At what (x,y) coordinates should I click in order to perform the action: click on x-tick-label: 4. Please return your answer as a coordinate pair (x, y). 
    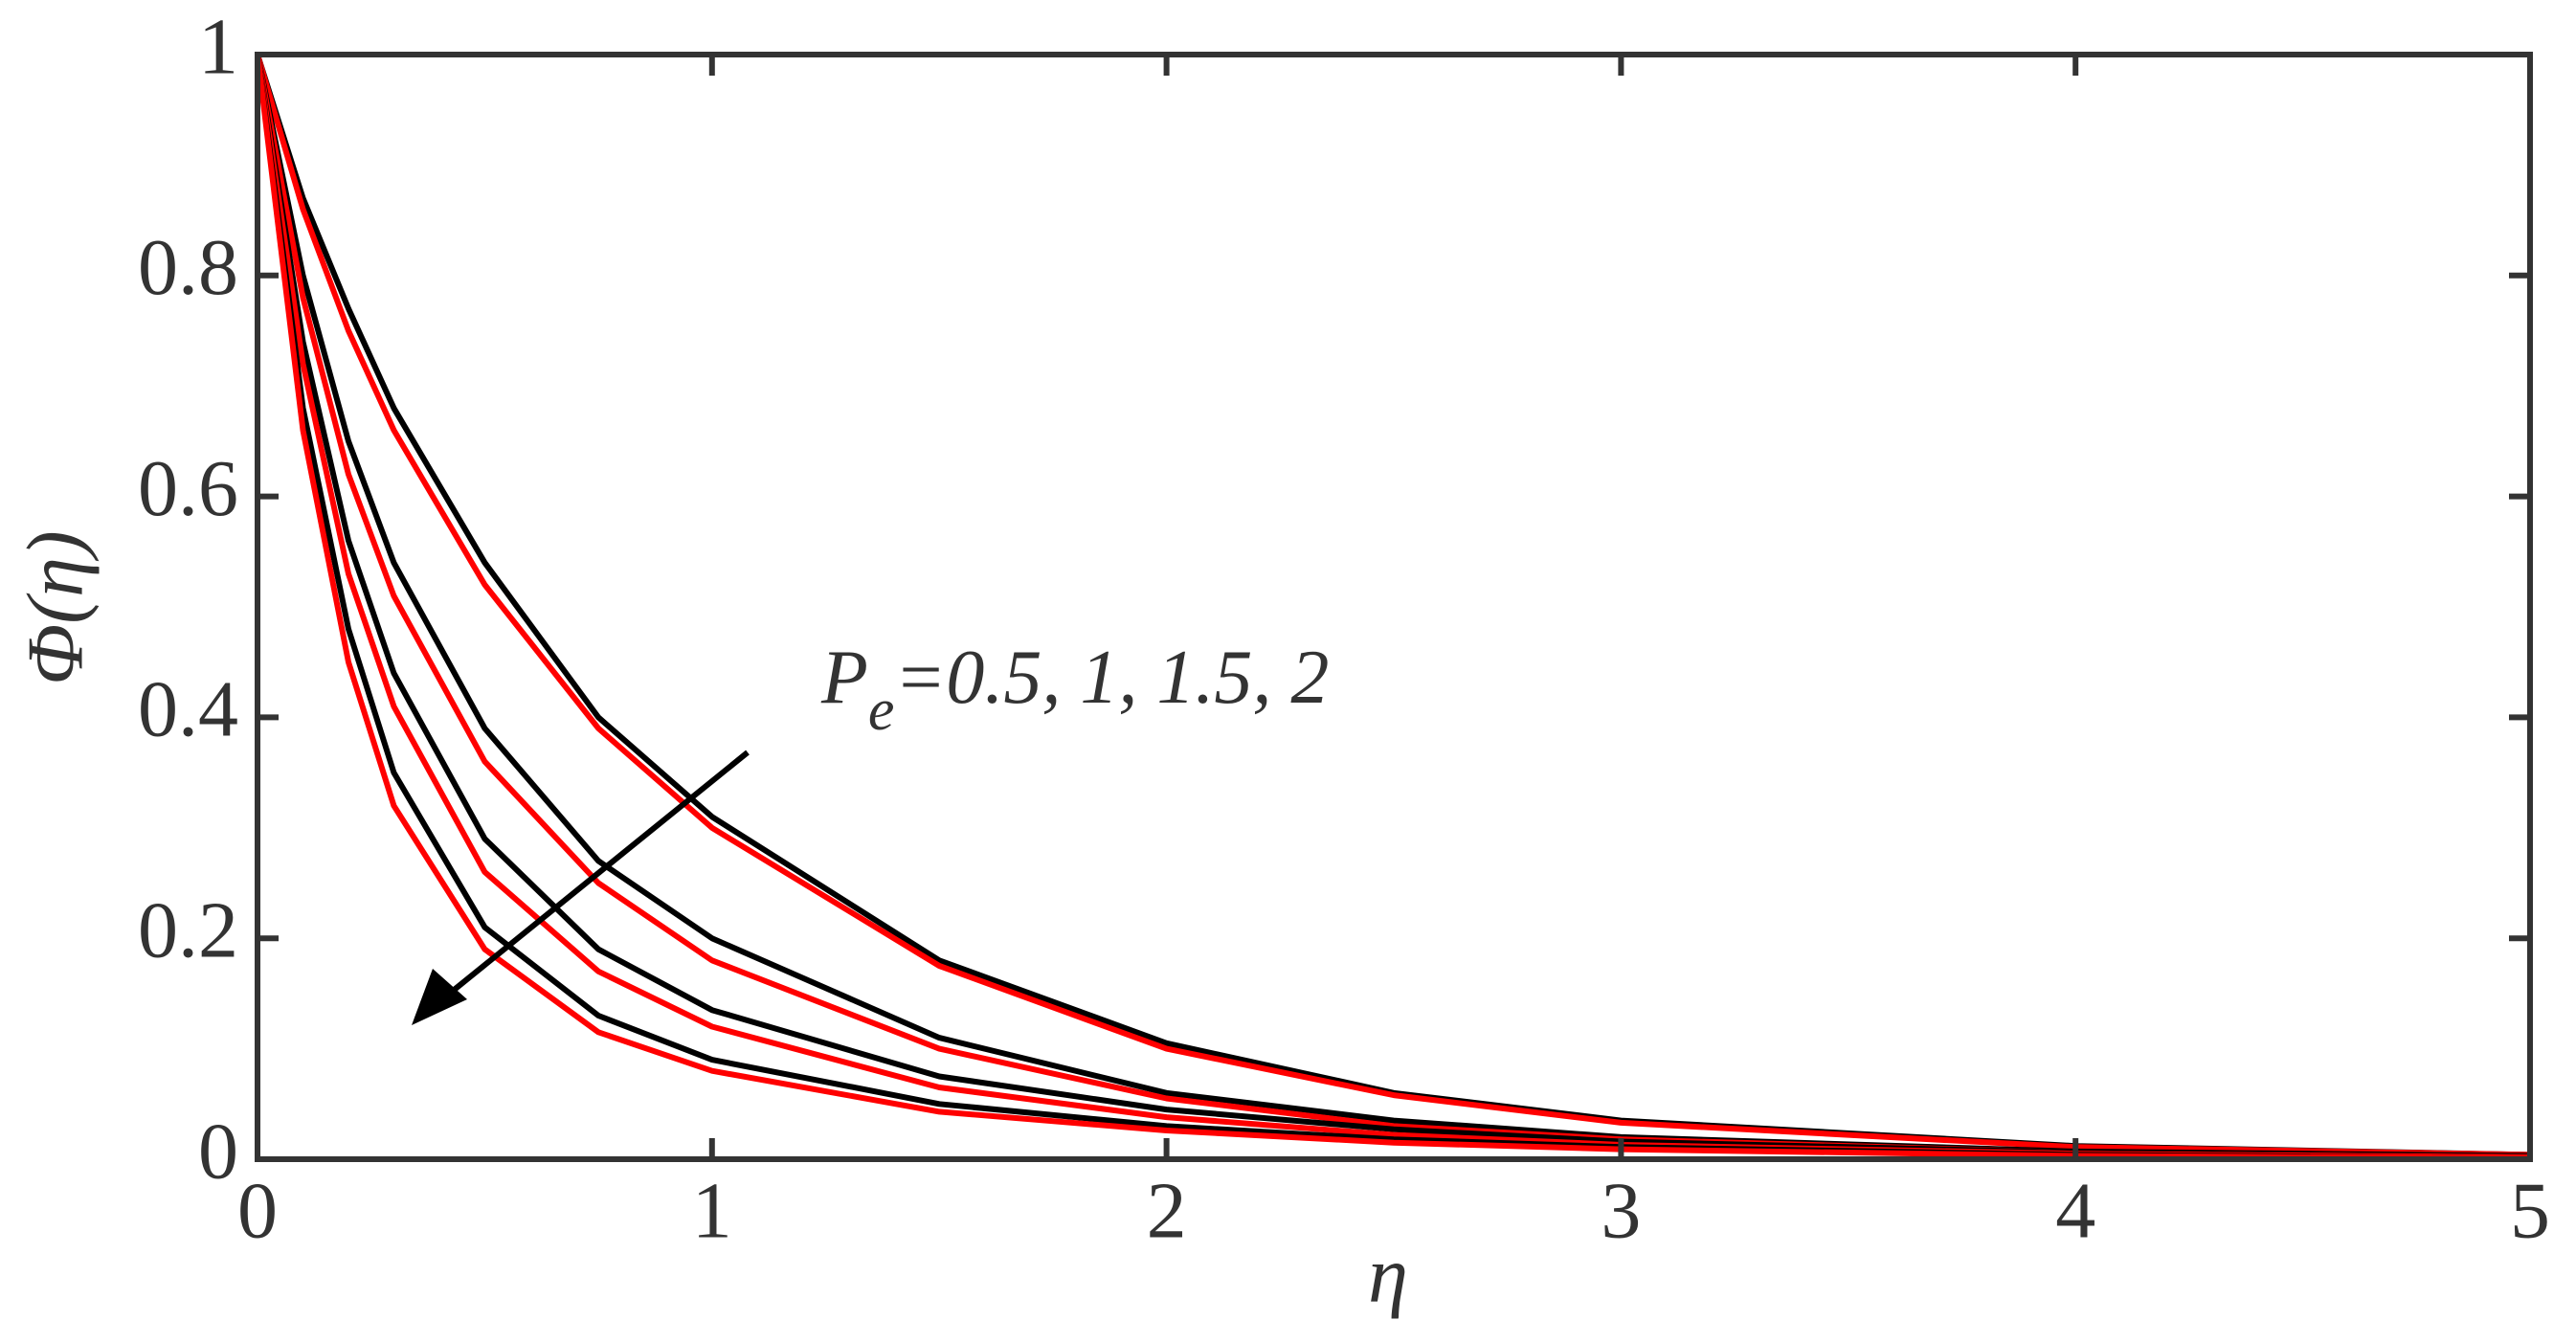
    Looking at the image, I should click on (2075, 1210).